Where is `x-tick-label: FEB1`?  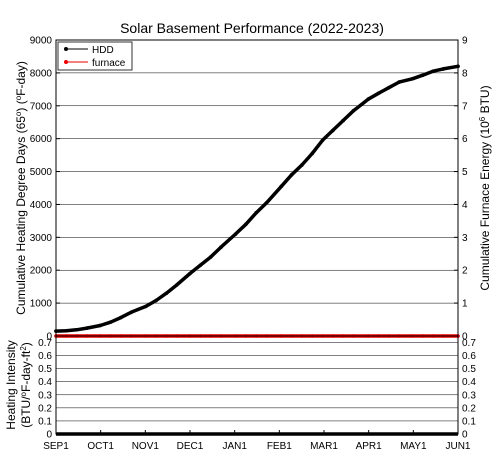
x-tick-label: FEB1 is located at coordinates (279, 446).